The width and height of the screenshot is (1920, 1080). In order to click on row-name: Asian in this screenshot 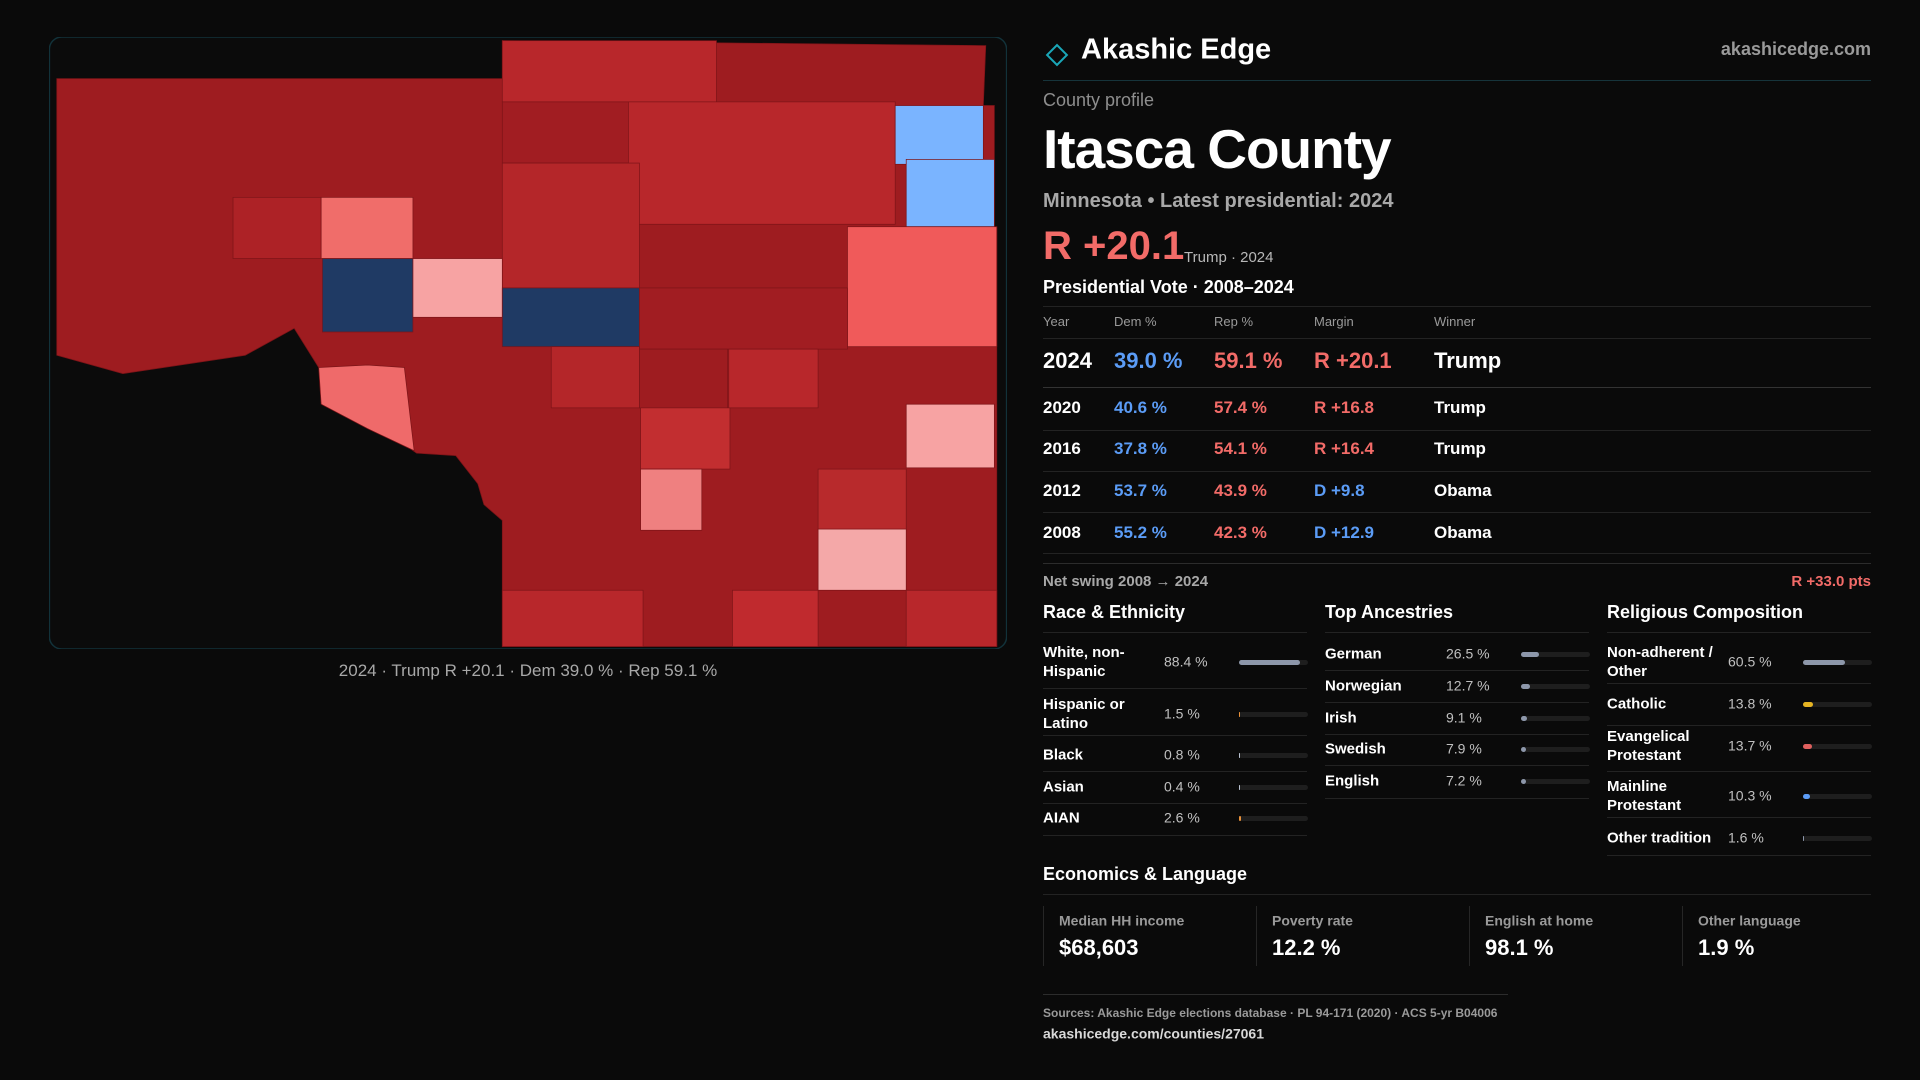, I will do `click(1063, 787)`.